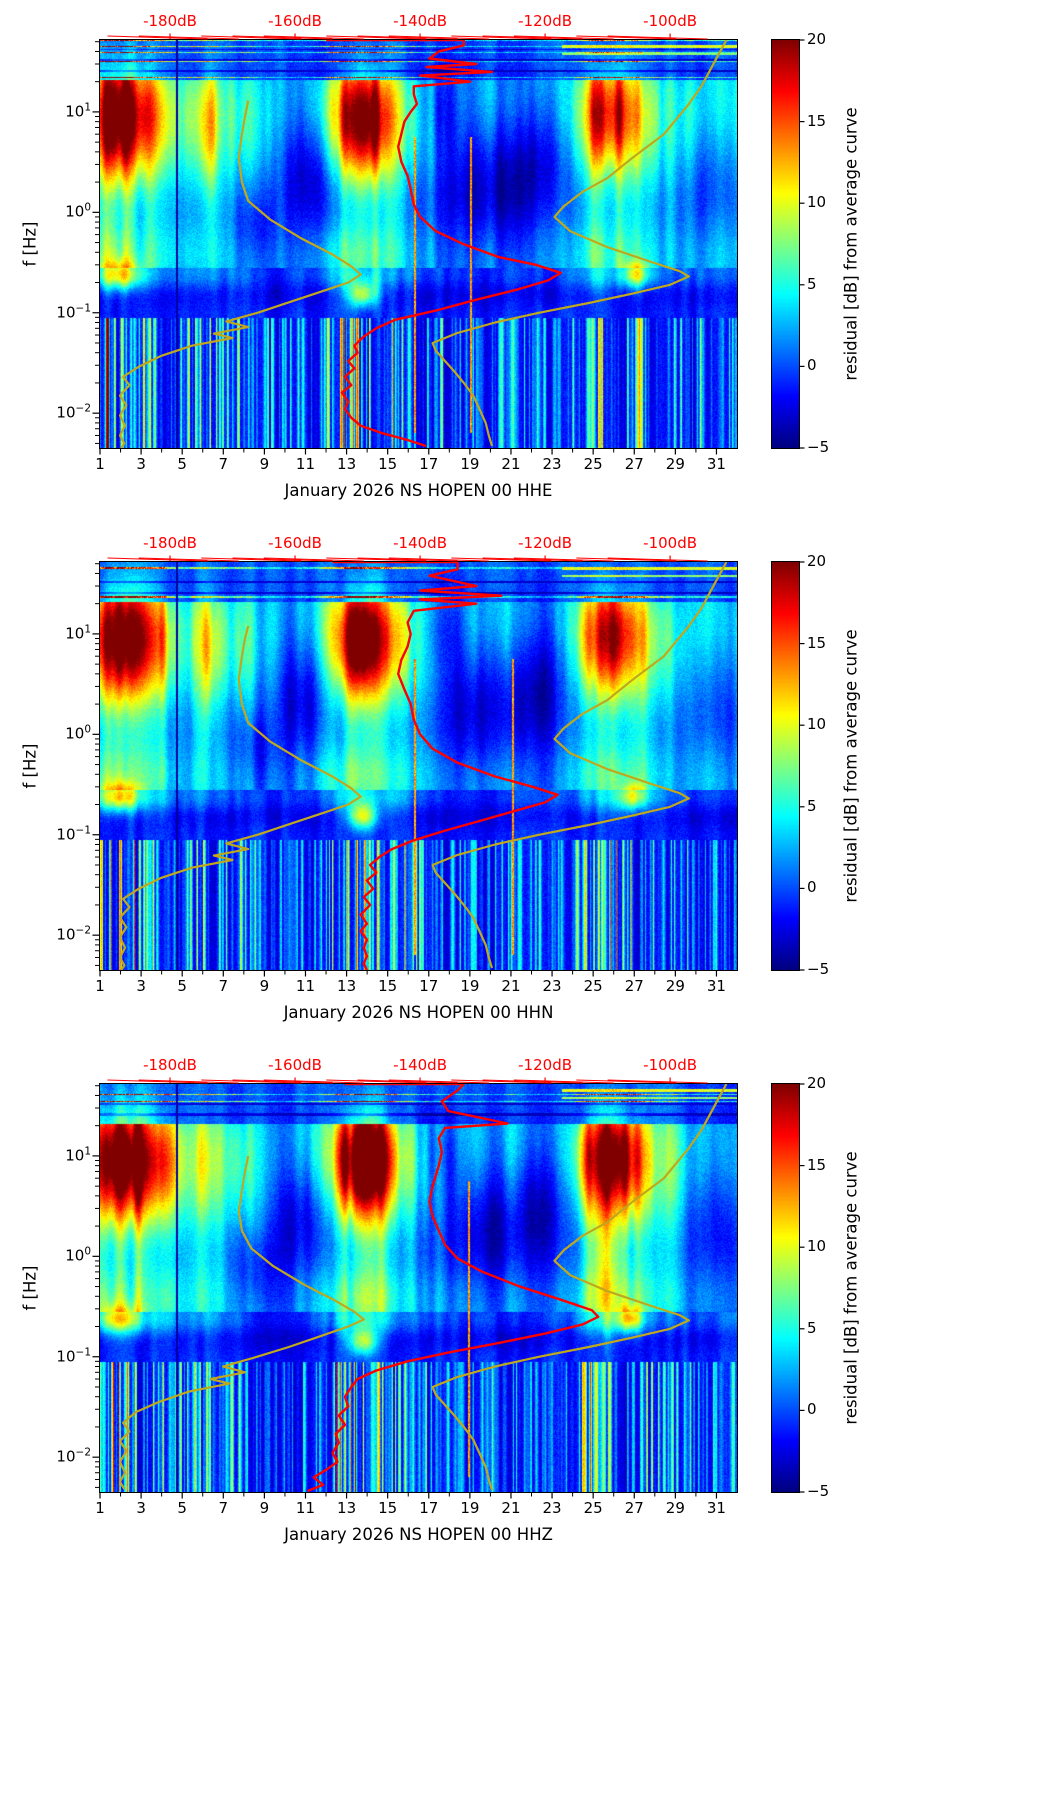 The width and height of the screenshot is (1052, 1806). What do you see at coordinates (429, 1508) in the screenshot?
I see `x-tick-label: 17` at bounding box center [429, 1508].